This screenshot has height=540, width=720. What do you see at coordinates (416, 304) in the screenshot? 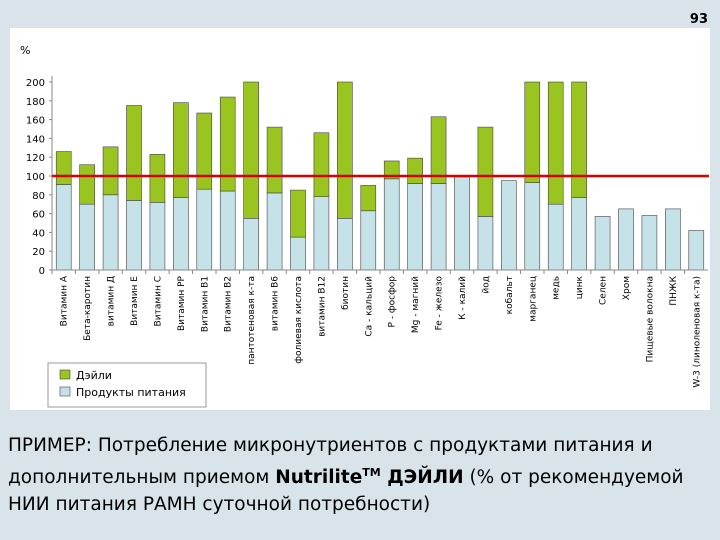
I see `category-label: Mg - магний` at bounding box center [416, 304].